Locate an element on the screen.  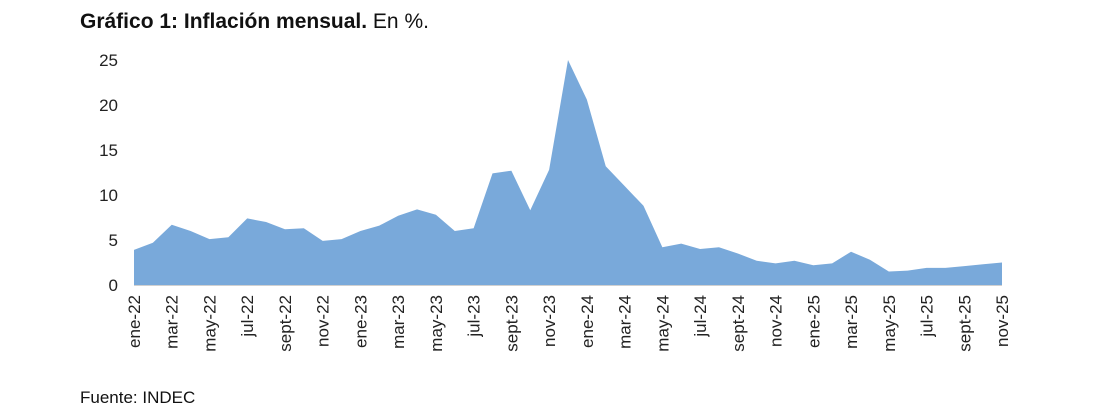
x-tick-label: nov-22 is located at coordinates (323, 321).